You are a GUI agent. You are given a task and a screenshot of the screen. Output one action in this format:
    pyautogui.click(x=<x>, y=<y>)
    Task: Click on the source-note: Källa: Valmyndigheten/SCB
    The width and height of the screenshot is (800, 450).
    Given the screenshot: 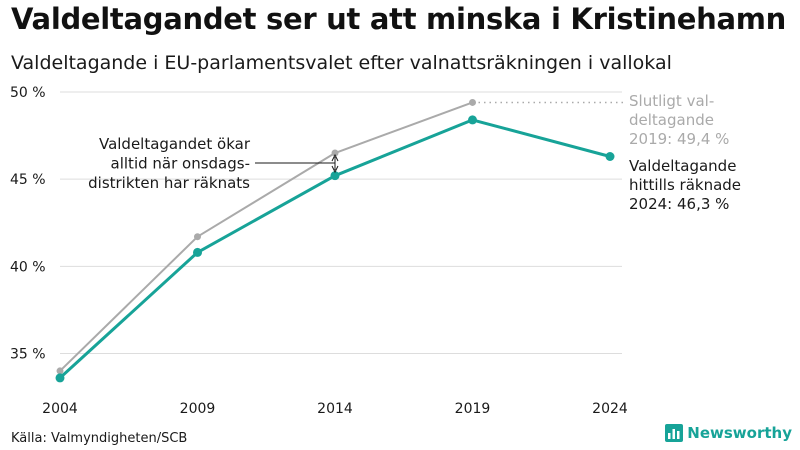 What is the action you would take?
    pyautogui.click(x=99, y=438)
    